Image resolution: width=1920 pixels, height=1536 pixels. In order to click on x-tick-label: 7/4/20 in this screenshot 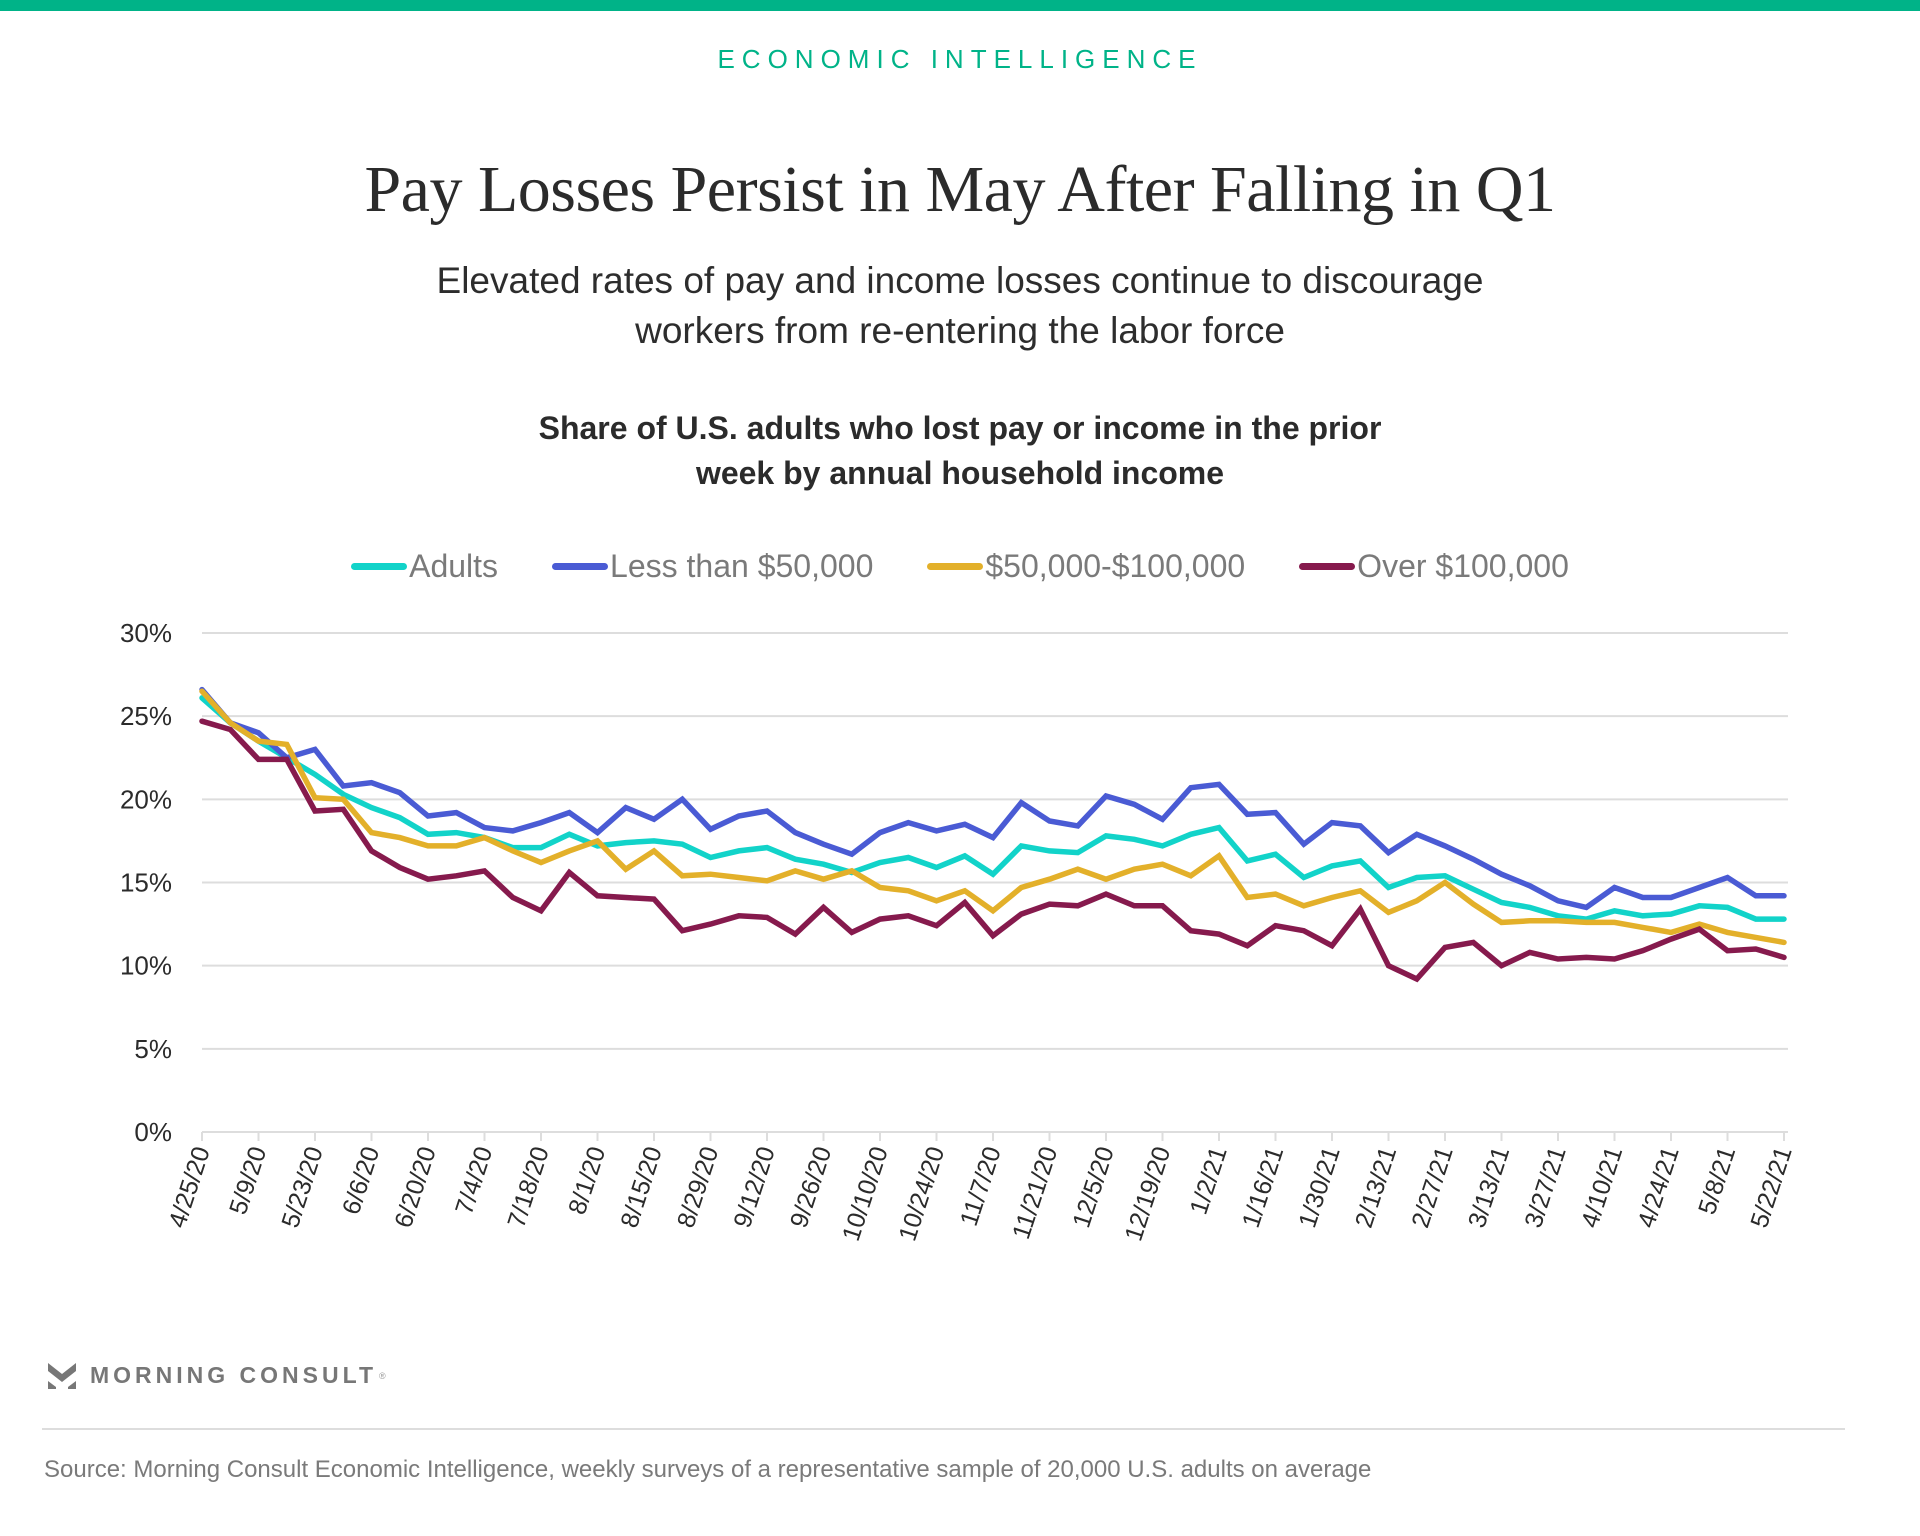, I will do `click(474, 1180)`.